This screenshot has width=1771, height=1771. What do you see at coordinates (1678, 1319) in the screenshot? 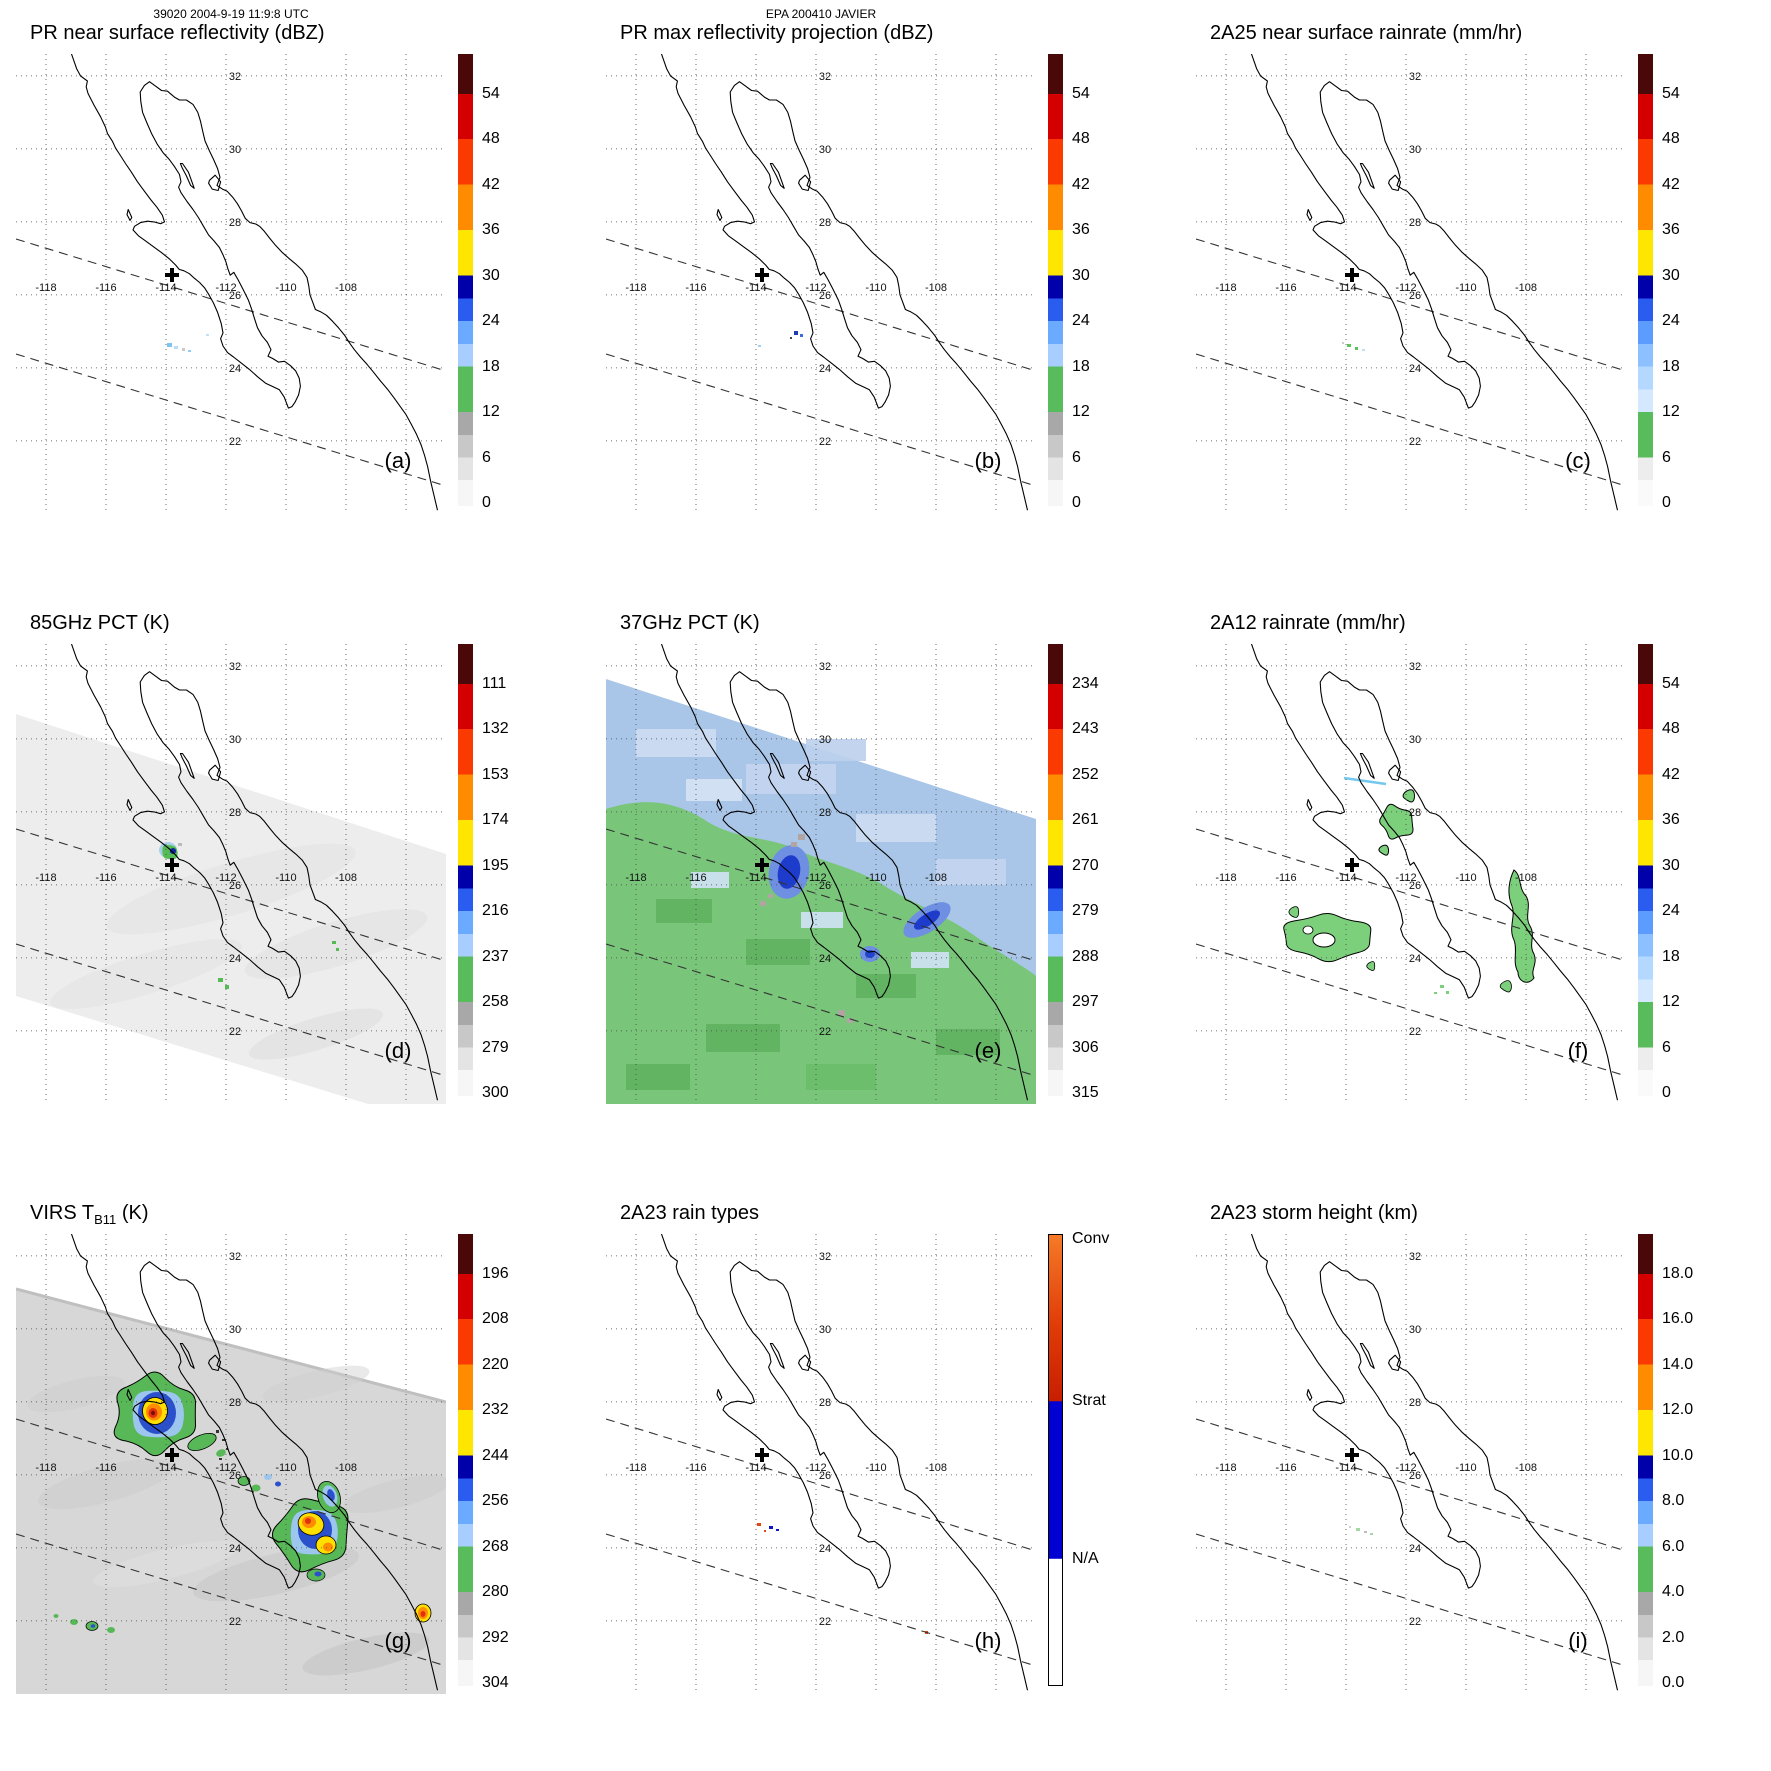
I see `colorbar-tick-label: 16.0` at bounding box center [1678, 1319].